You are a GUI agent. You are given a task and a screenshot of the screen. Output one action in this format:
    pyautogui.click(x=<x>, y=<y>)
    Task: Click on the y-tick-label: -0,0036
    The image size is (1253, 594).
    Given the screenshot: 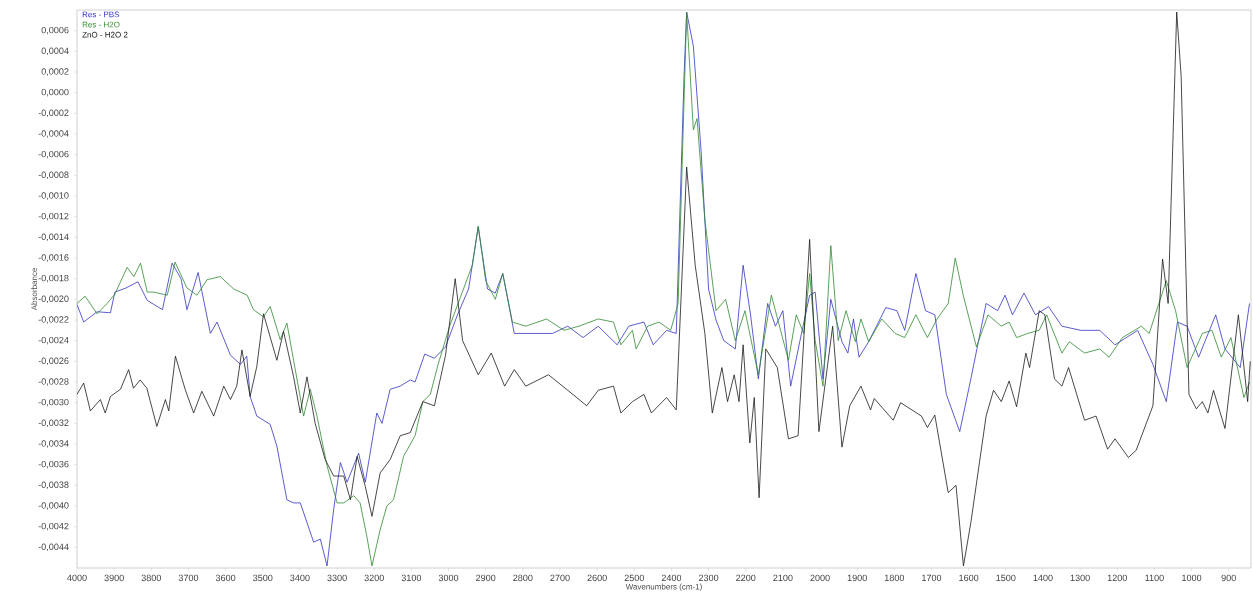 What is the action you would take?
    pyautogui.click(x=53, y=464)
    